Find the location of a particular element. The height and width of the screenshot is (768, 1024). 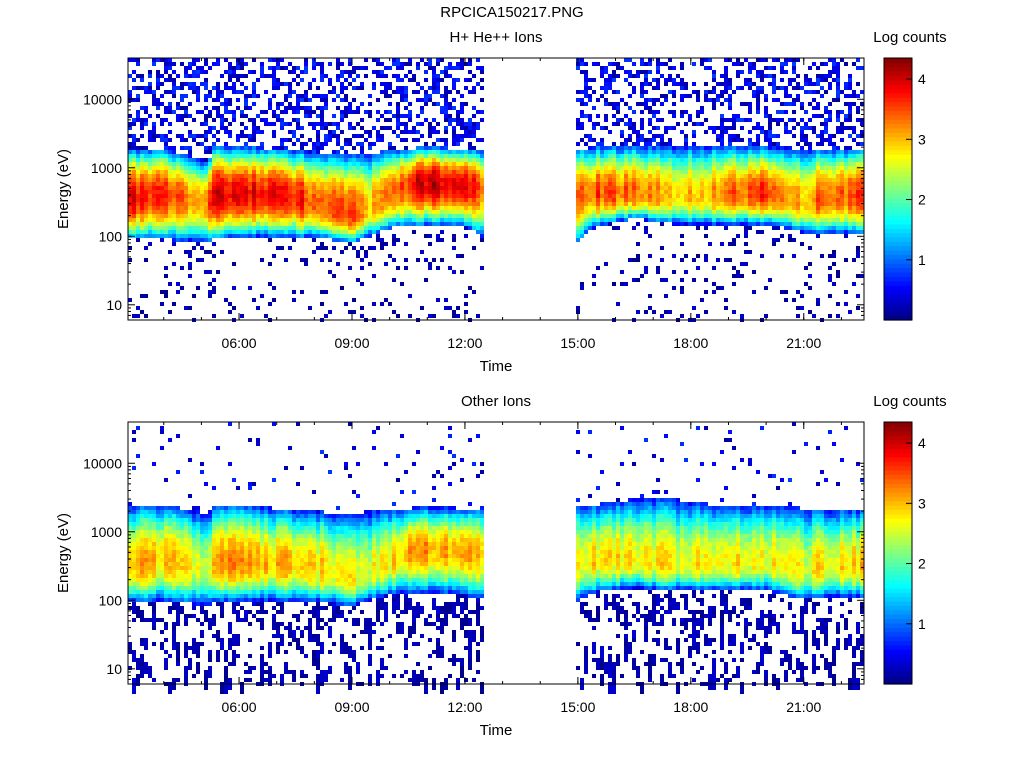

panel-title: H+ He++ Ions is located at coordinates (496, 37).